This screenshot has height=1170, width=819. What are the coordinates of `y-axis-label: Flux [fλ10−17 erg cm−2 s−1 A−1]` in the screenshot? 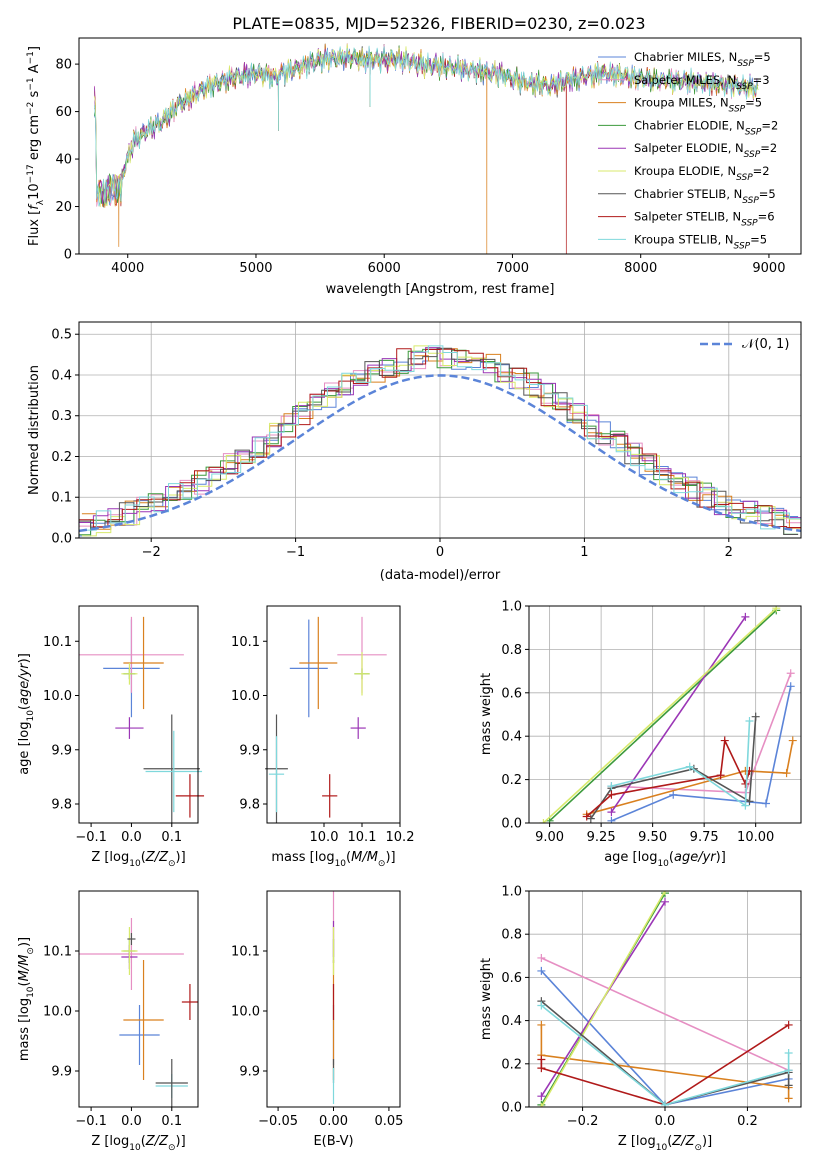 It's located at (36, 146).